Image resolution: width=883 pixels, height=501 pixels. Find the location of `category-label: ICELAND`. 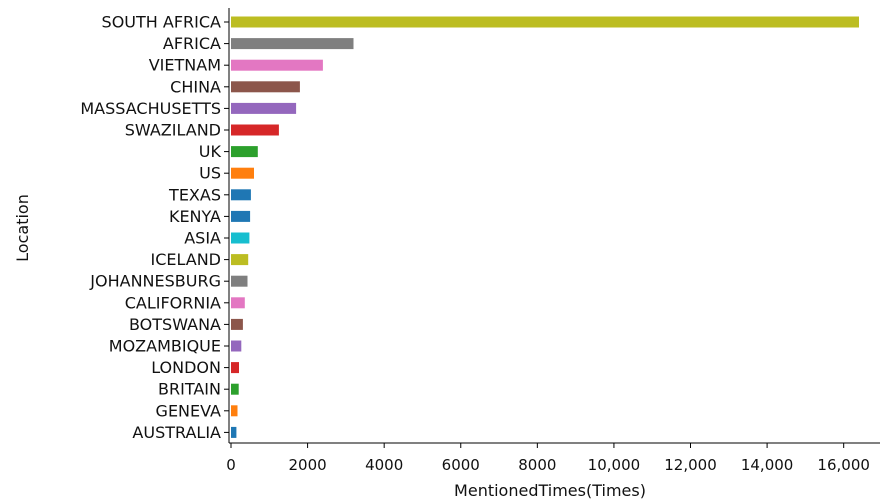

category-label: ICELAND is located at coordinates (185, 259).